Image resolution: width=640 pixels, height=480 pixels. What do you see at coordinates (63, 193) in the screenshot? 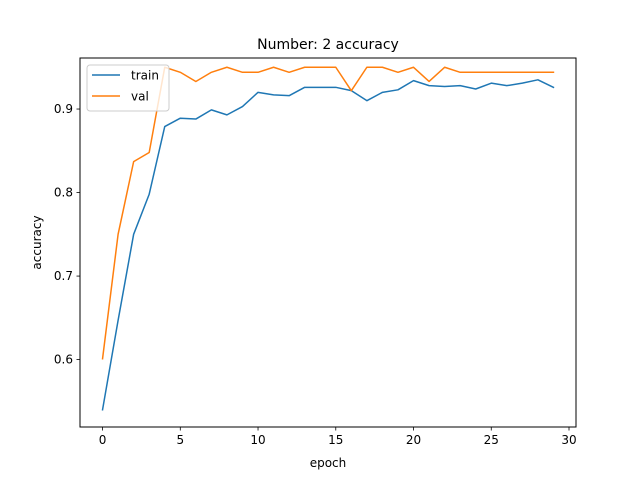
I see `y-tick-label: 0.8` at bounding box center [63, 193].